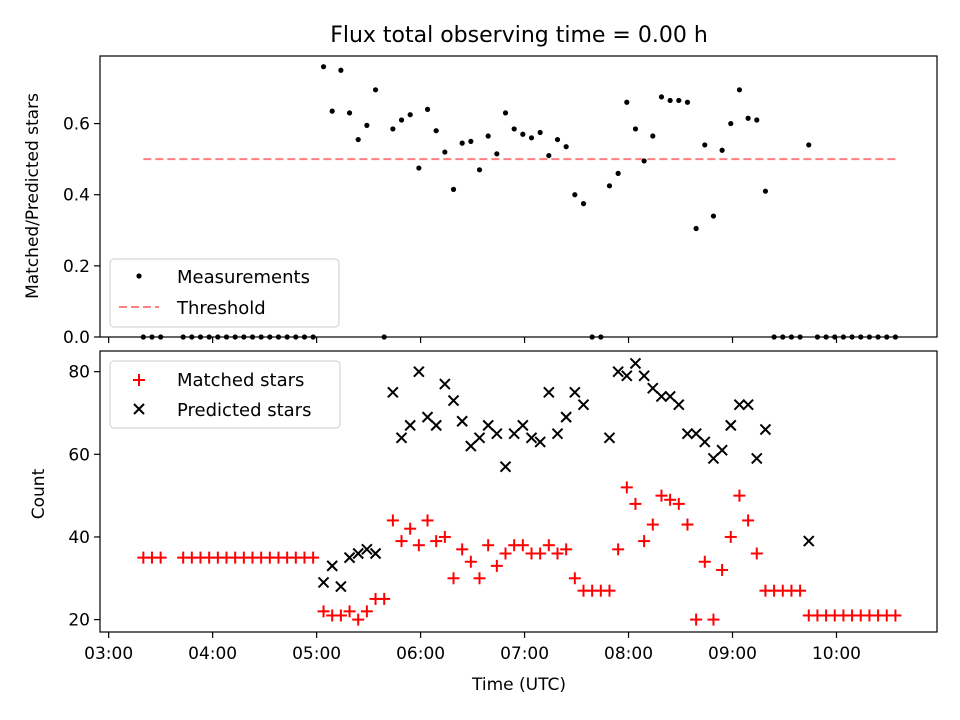  Describe the element at coordinates (524, 654) in the screenshot. I see `xtick-label: 07:00` at that location.